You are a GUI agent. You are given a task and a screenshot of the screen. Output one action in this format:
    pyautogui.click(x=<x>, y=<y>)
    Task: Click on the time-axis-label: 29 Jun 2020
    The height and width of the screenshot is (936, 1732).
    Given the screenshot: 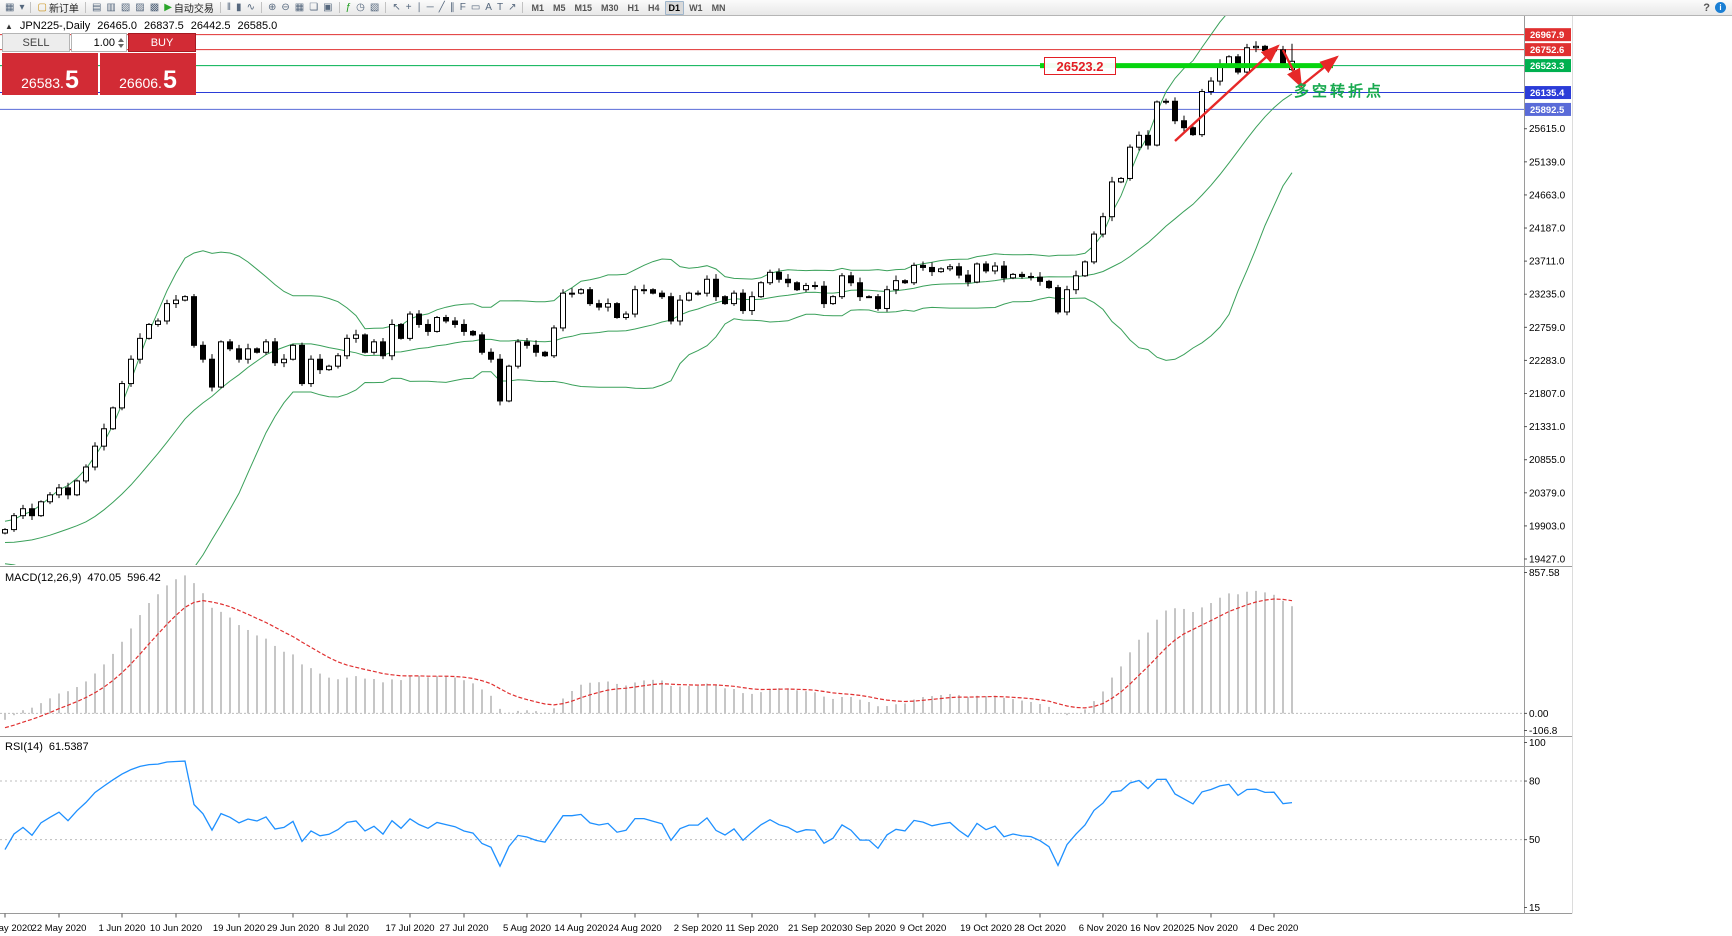 What is the action you would take?
    pyautogui.click(x=293, y=928)
    